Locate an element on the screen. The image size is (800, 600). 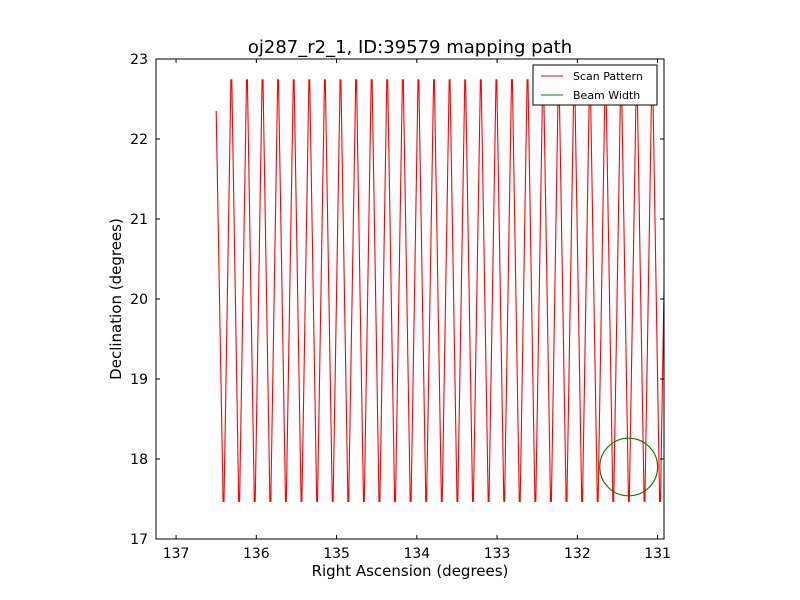
x-tick-label: 131 is located at coordinates (657, 554).